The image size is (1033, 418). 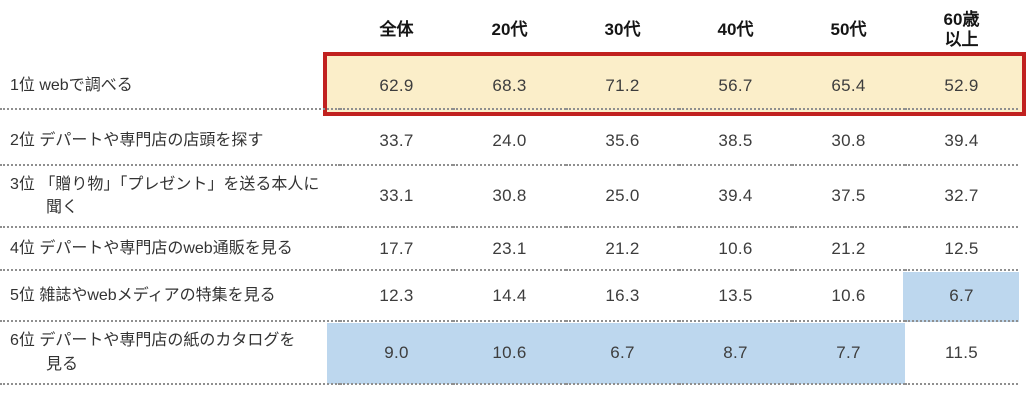 I want to click on cell-rank3-40s: 39.4, so click(x=735, y=197).